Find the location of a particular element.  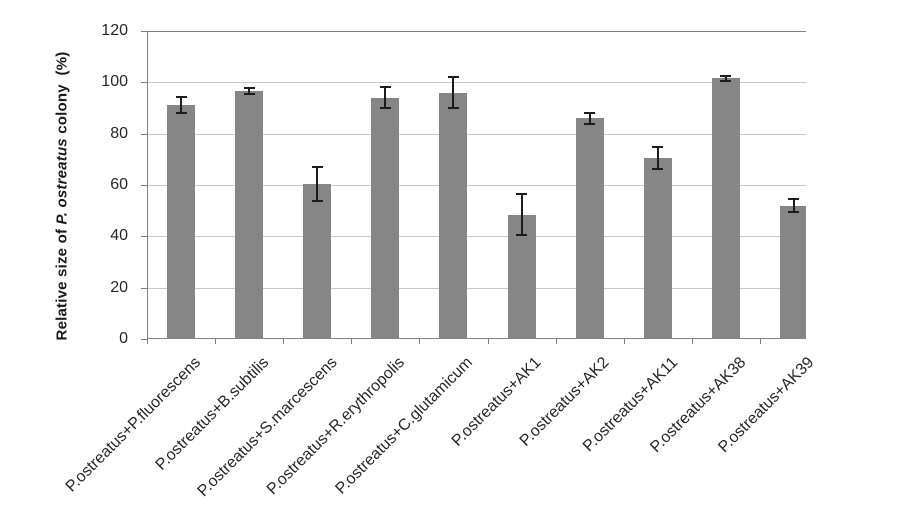

x-axis-category-label: P.ostreatus+B.subtilis is located at coordinates (212, 414).